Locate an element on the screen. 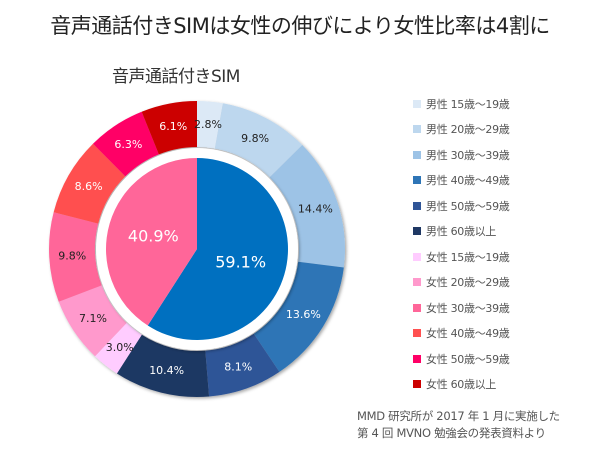 The width and height of the screenshot is (600, 450). legend-item: 男性 30歳〜39歳 is located at coordinates (461, 155).